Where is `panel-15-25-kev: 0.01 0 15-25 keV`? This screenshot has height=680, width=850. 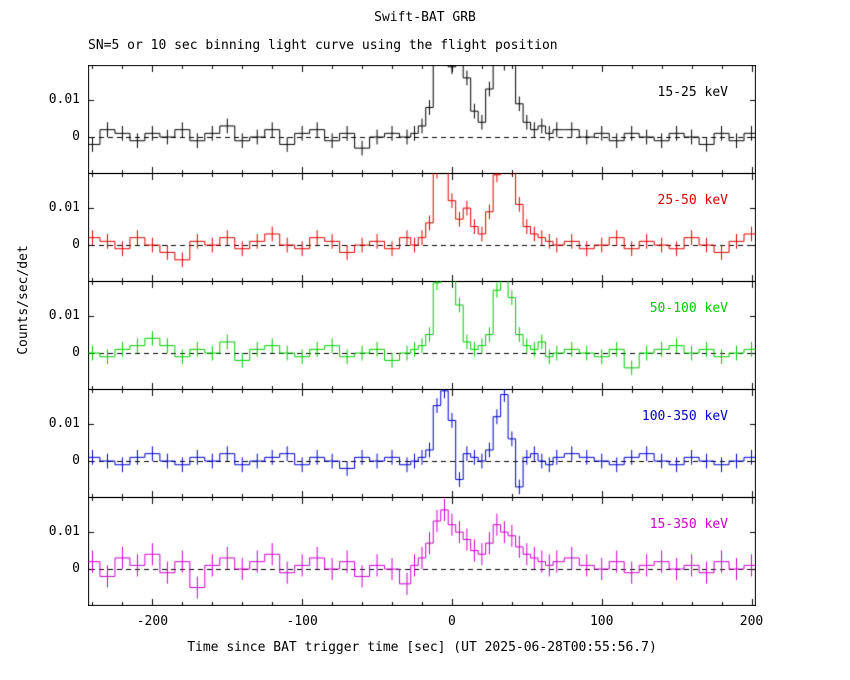
panel-15-25-kev: 0.01 0 15-25 keV is located at coordinates (402, 119).